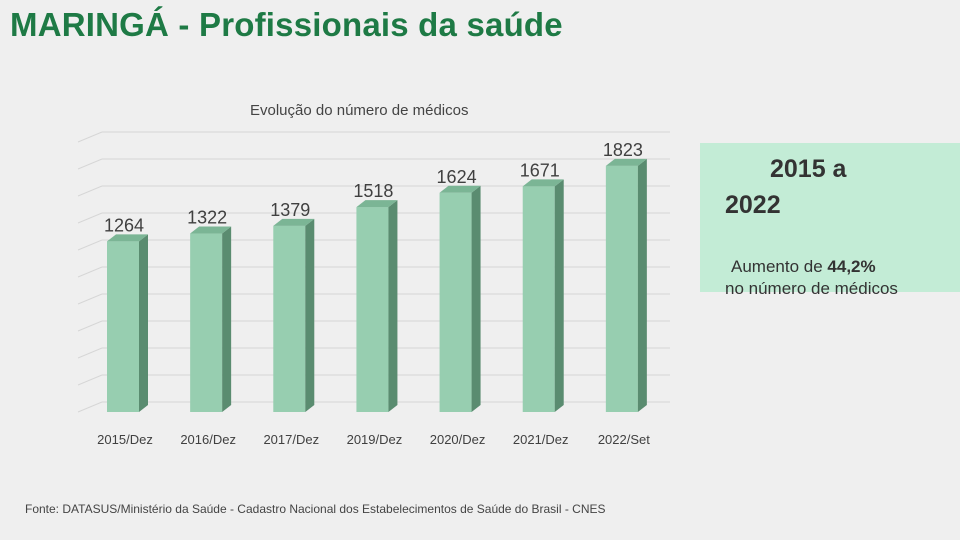  I want to click on chart-title: Evolução do número de médicos, so click(359, 110).